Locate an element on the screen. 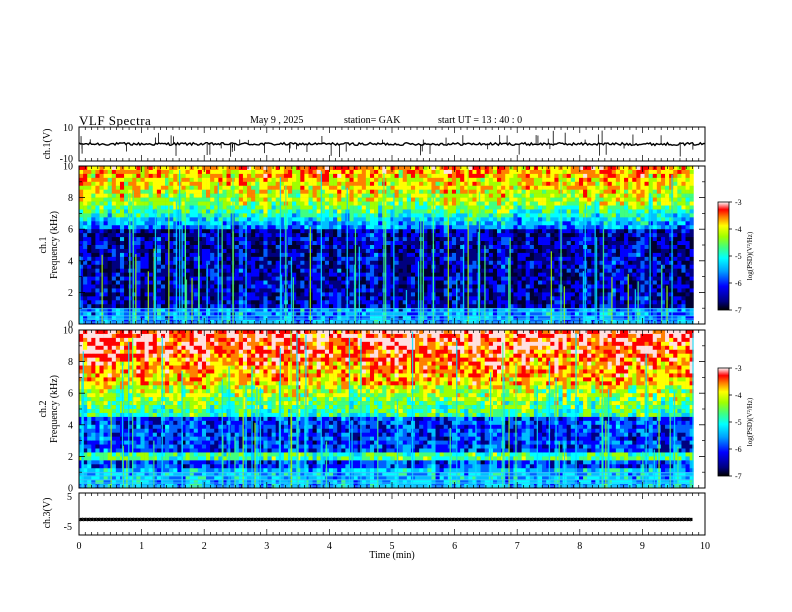 This screenshot has height=612, width=792. ch1-ytick-bottom: -10 is located at coordinates (66, 159).